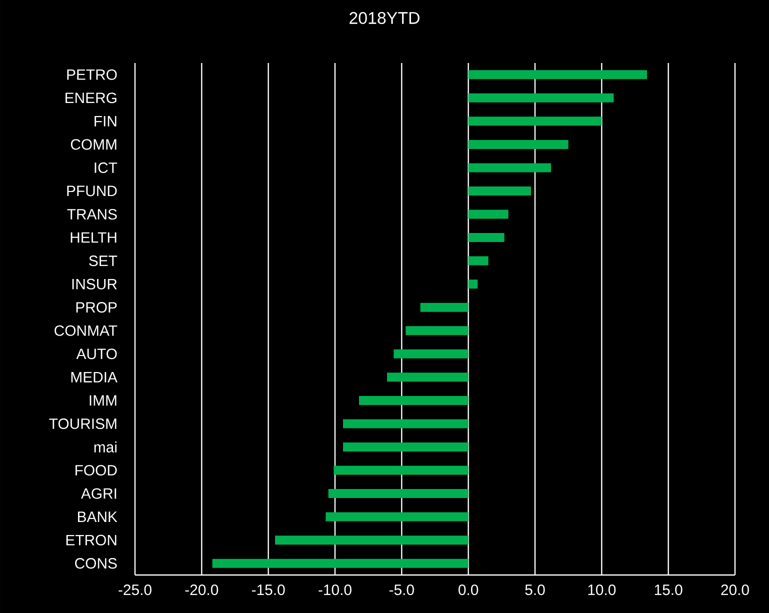  I want to click on y-tick-label: FOOD, so click(96, 470).